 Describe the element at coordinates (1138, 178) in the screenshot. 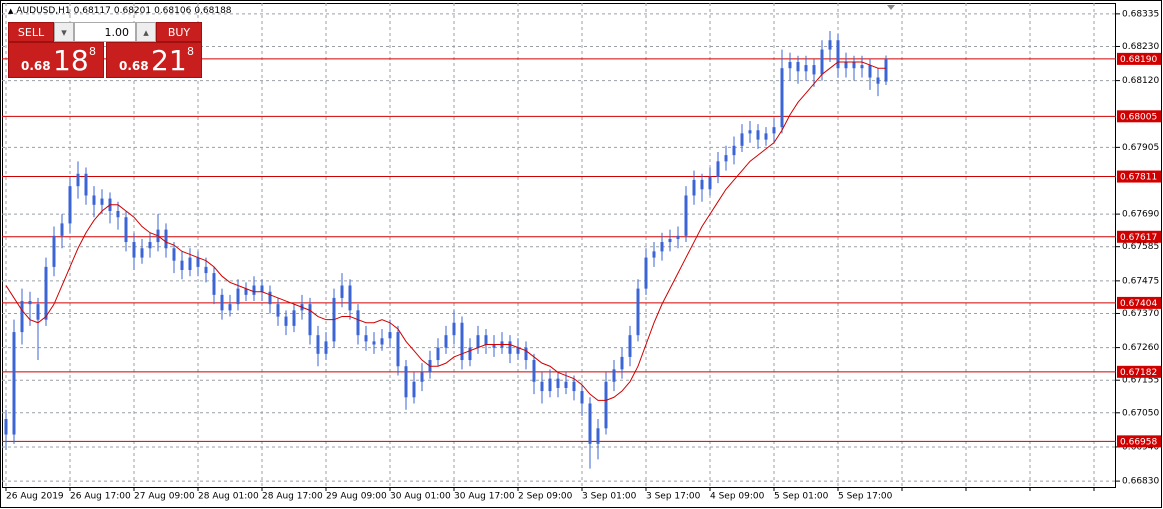

I see `level-label: 0.67811` at that location.